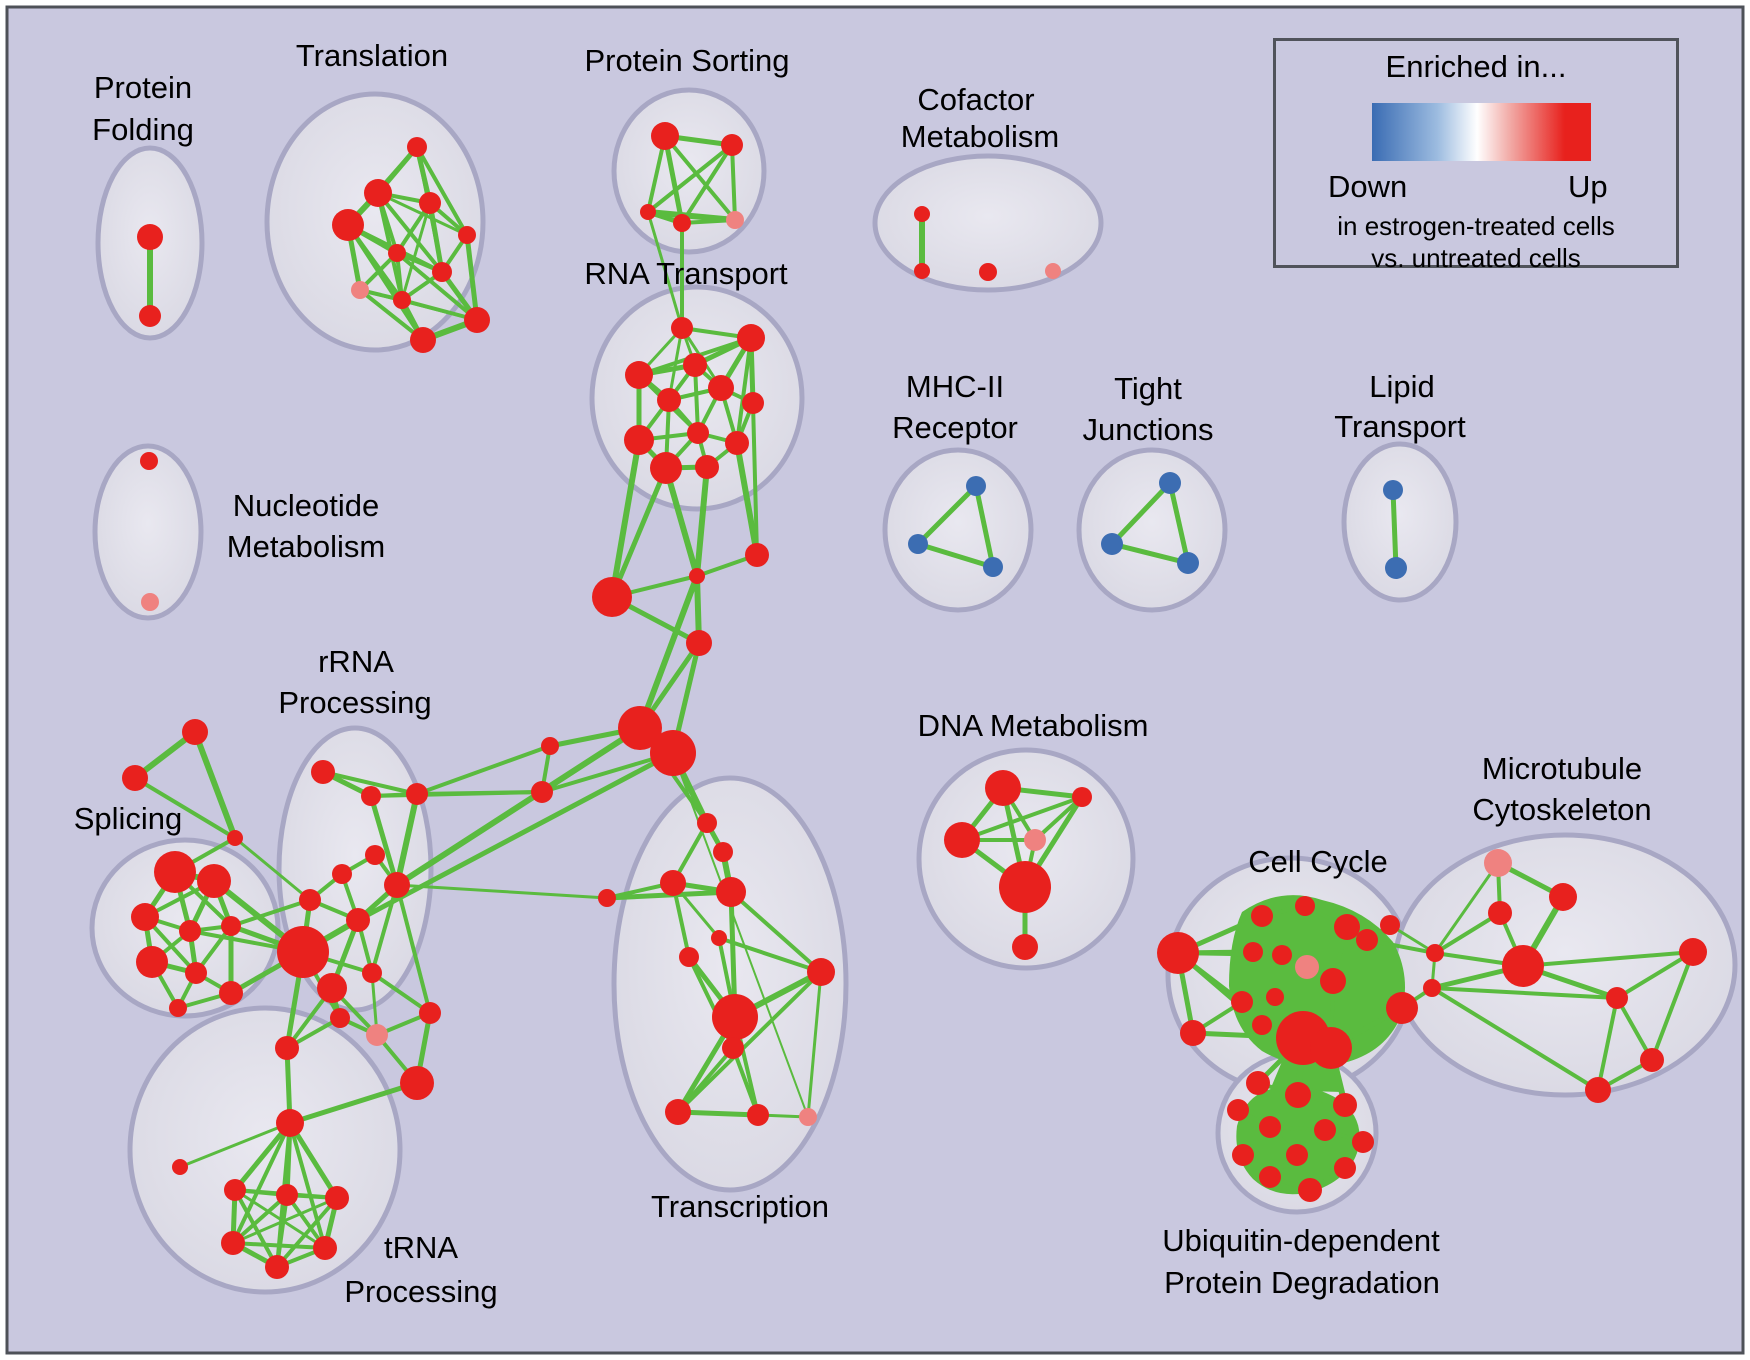  Describe the element at coordinates (270, 913) in the screenshot. I see `edge-r7-sp5` at that location.